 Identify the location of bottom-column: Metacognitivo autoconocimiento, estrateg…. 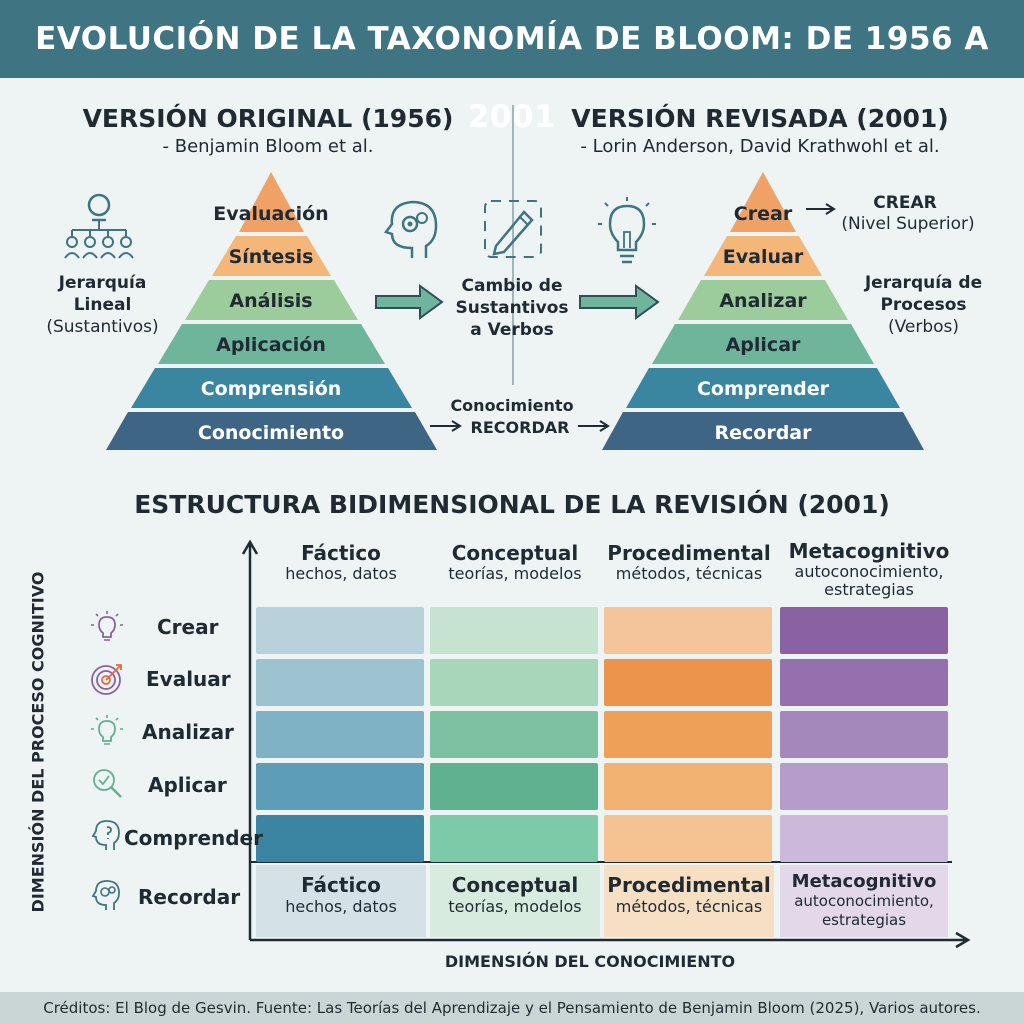
(864, 901).